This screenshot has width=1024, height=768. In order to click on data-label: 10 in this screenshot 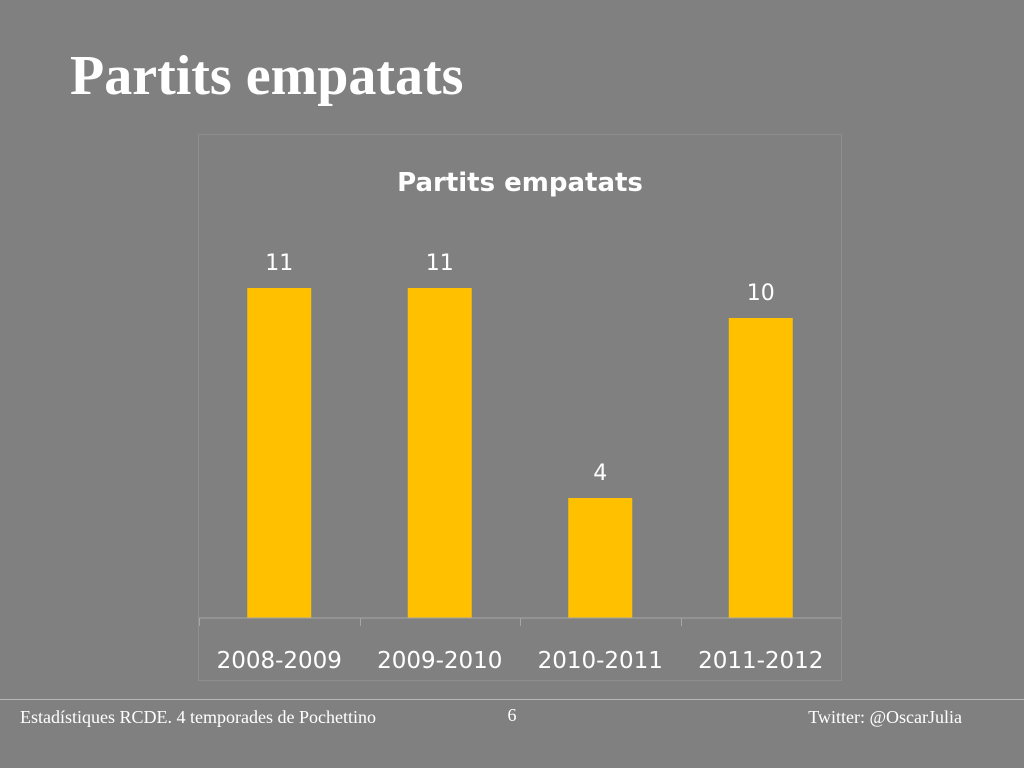, I will do `click(761, 293)`.